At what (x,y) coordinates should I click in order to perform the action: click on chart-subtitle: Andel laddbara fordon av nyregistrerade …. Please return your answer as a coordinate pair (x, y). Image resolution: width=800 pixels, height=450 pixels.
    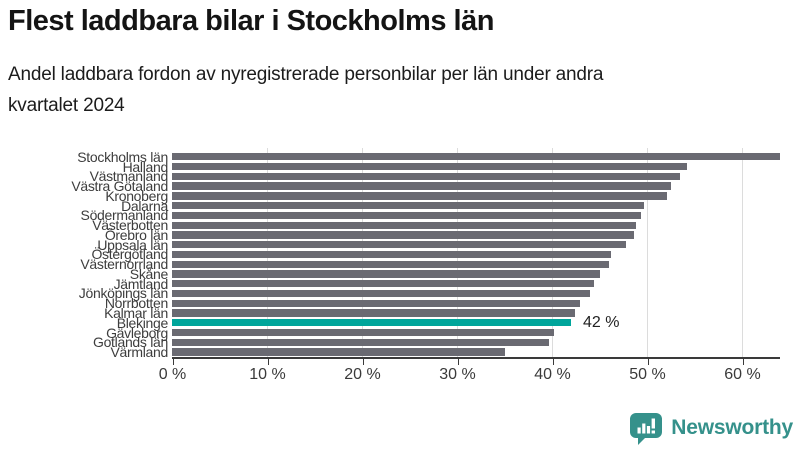
    Looking at the image, I should click on (403, 90).